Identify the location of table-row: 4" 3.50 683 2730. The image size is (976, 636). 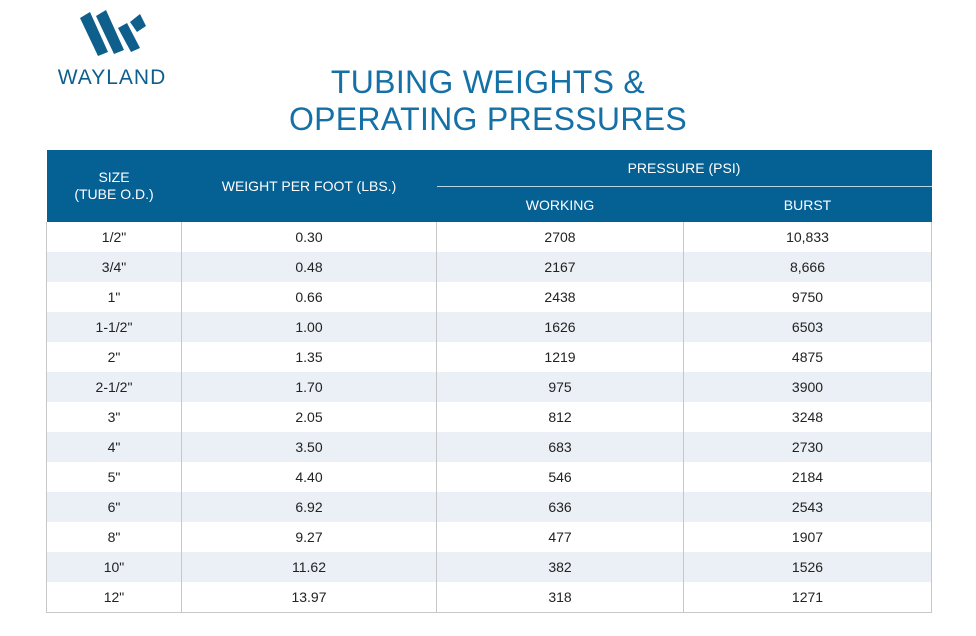
(489, 447).